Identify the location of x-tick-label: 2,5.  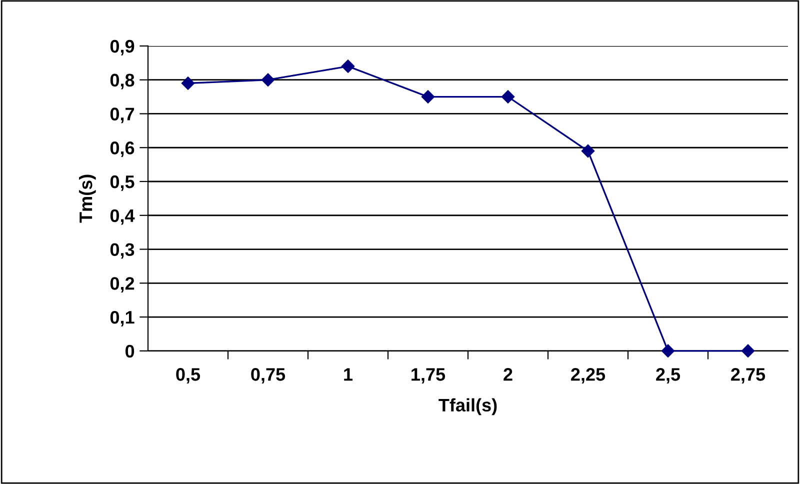
(668, 376).